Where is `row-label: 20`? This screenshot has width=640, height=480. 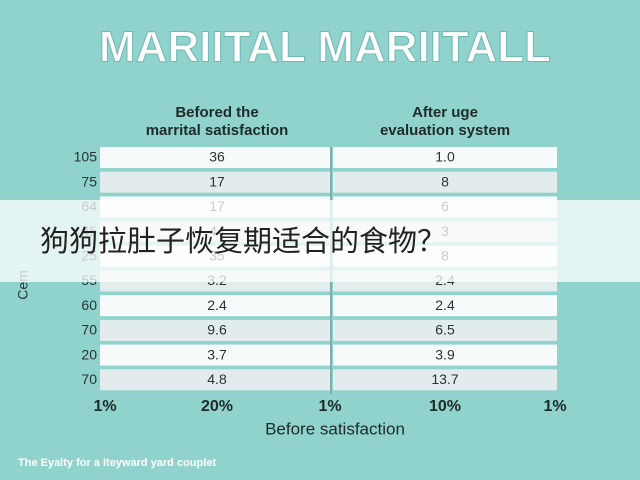
row-label: 20 is located at coordinates (89, 354).